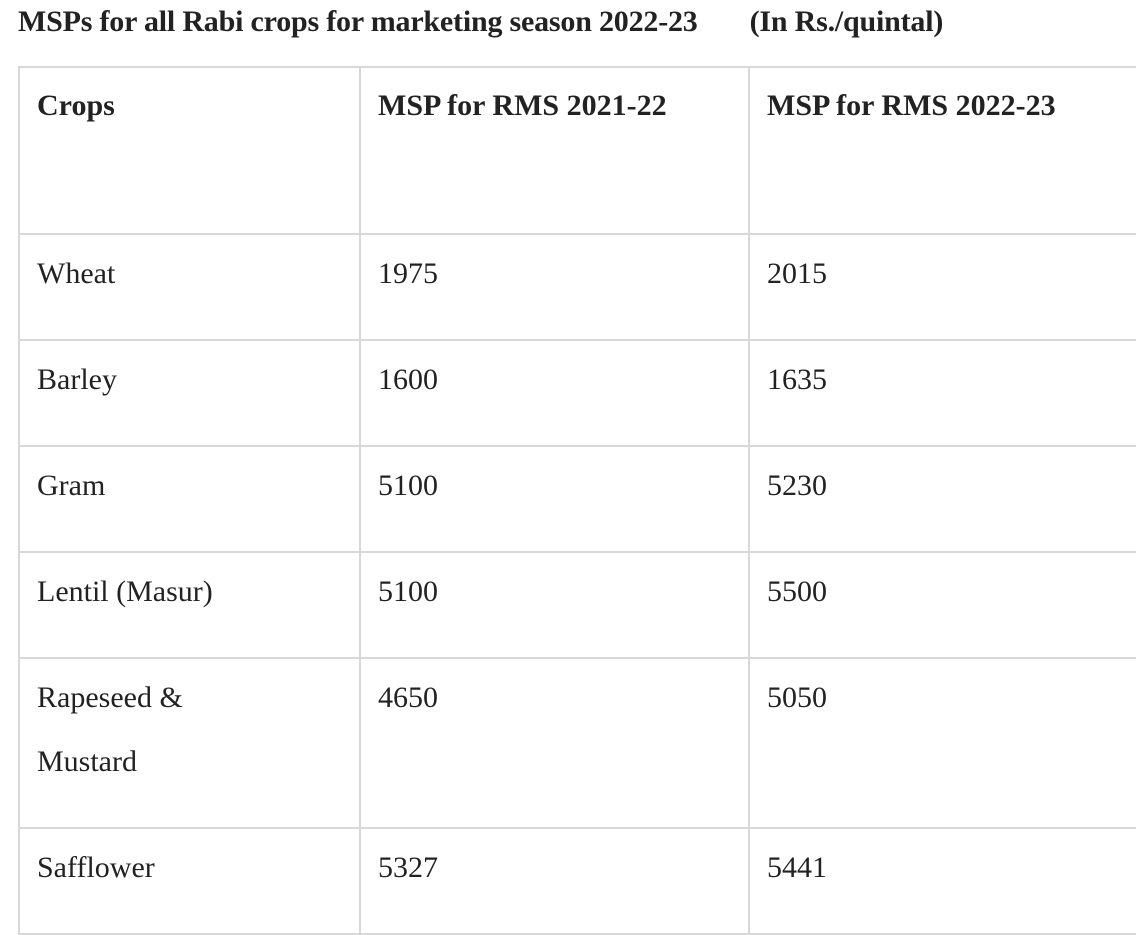 The height and width of the screenshot is (935, 1136). What do you see at coordinates (942, 287) in the screenshot?
I see `cell-msp-2022-23: 2015` at bounding box center [942, 287].